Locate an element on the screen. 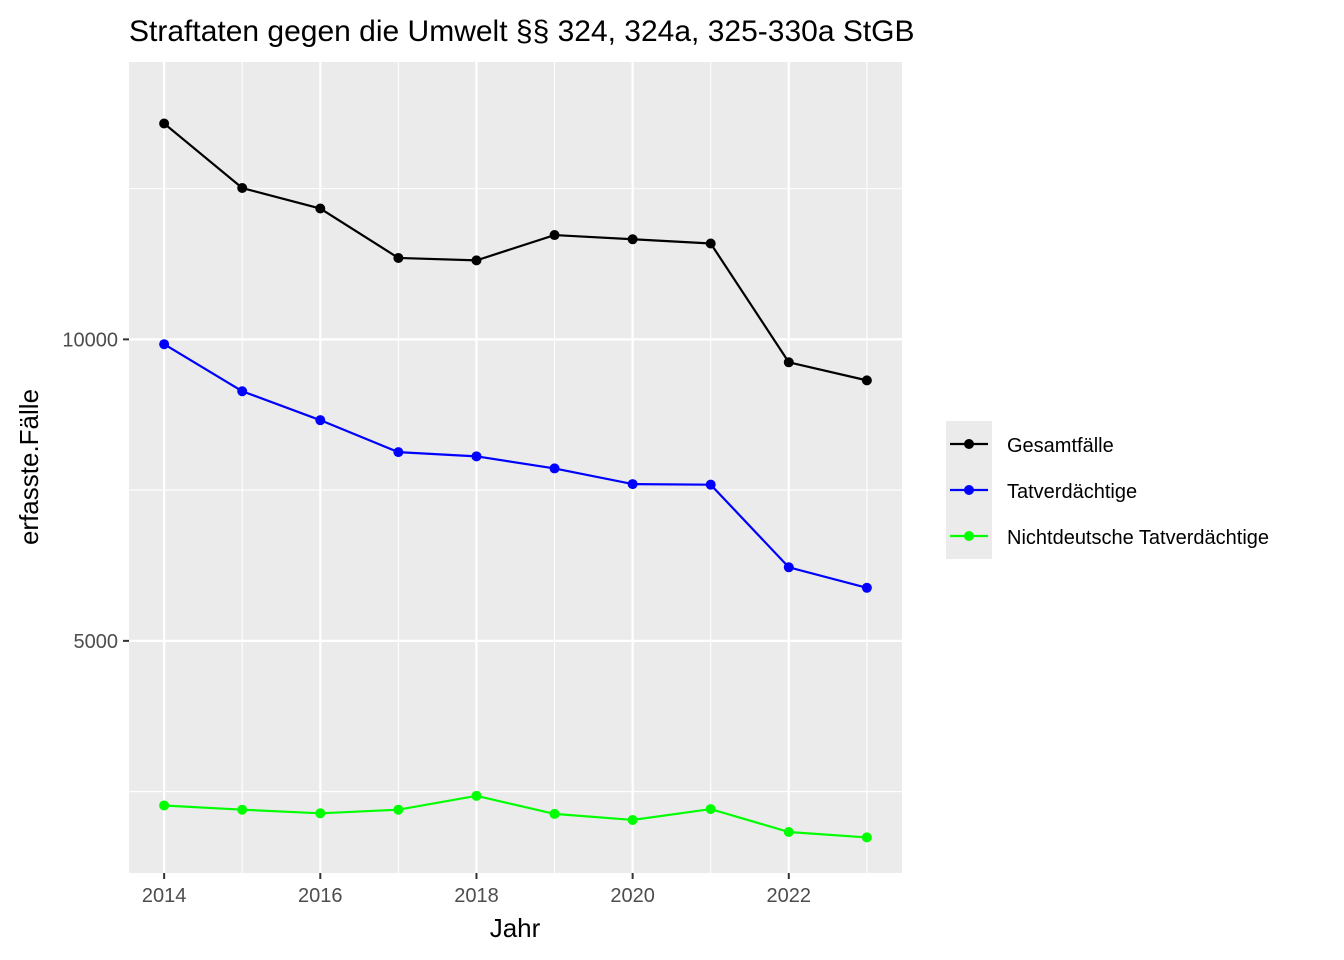 This screenshot has height=960, width=1344. y-axis: 5000 10000 is located at coordinates (95, 491).